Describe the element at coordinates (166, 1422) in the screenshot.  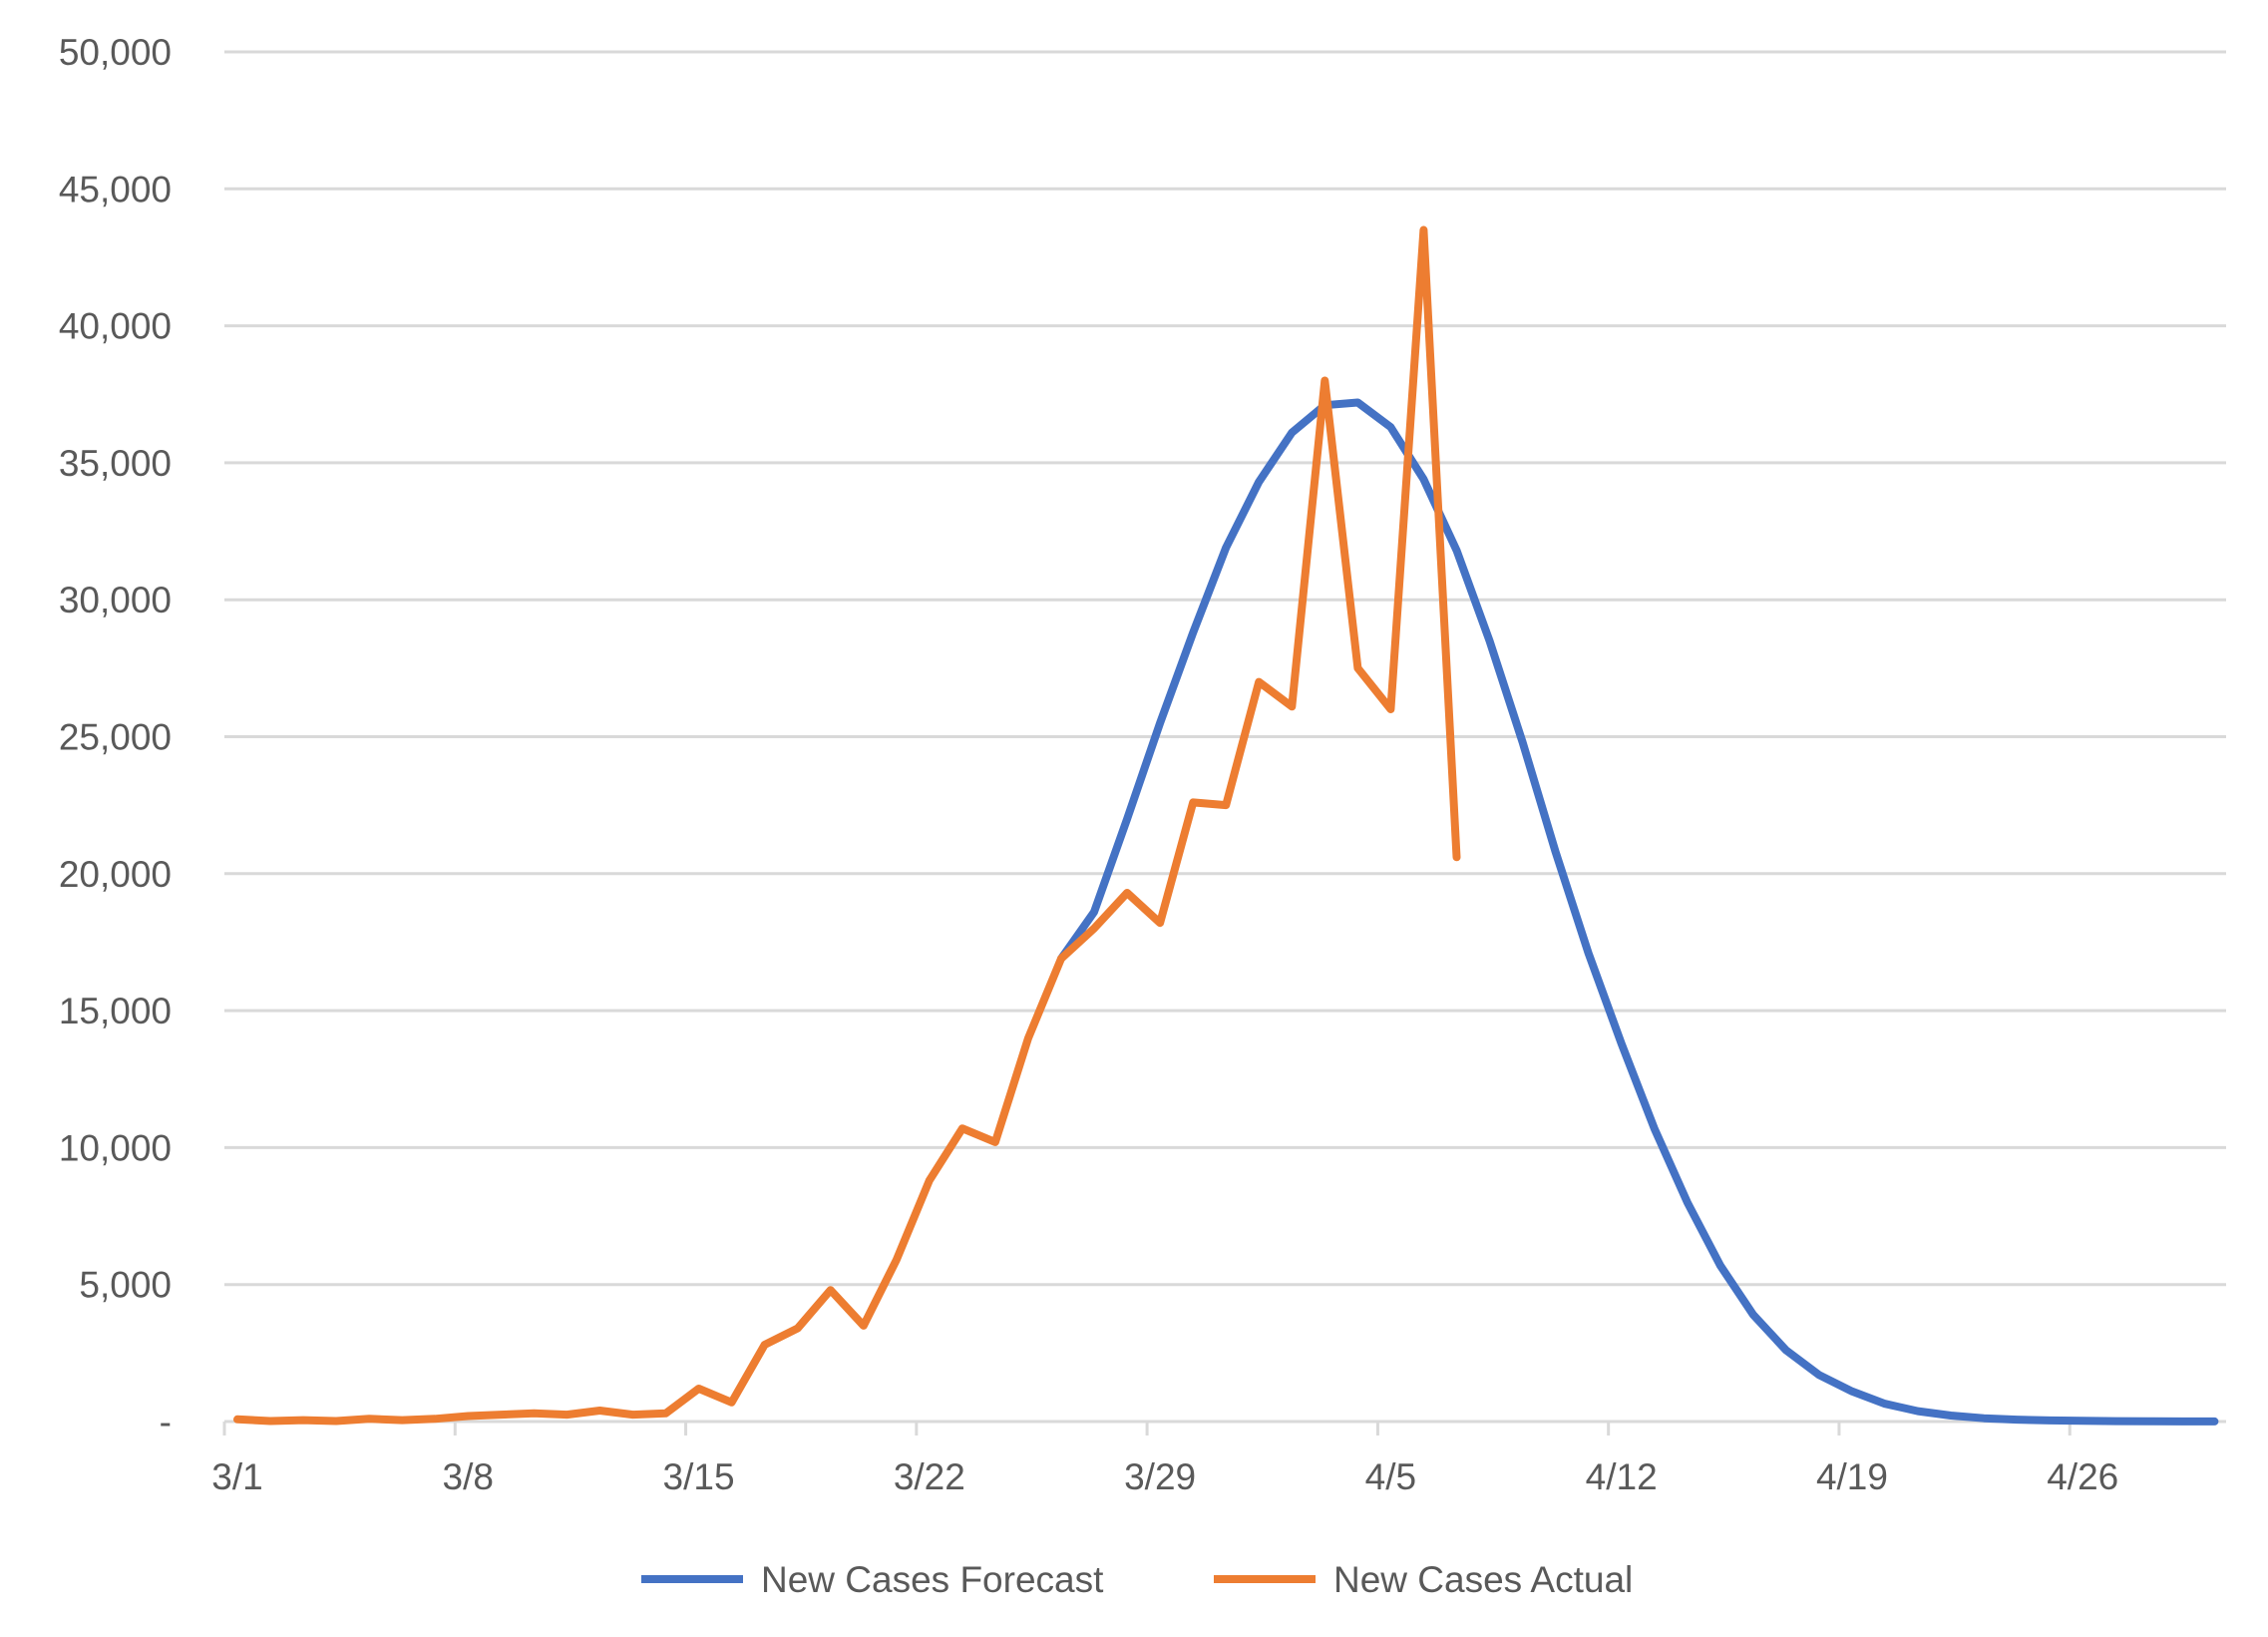
I see `y-tick-label: -` at that location.